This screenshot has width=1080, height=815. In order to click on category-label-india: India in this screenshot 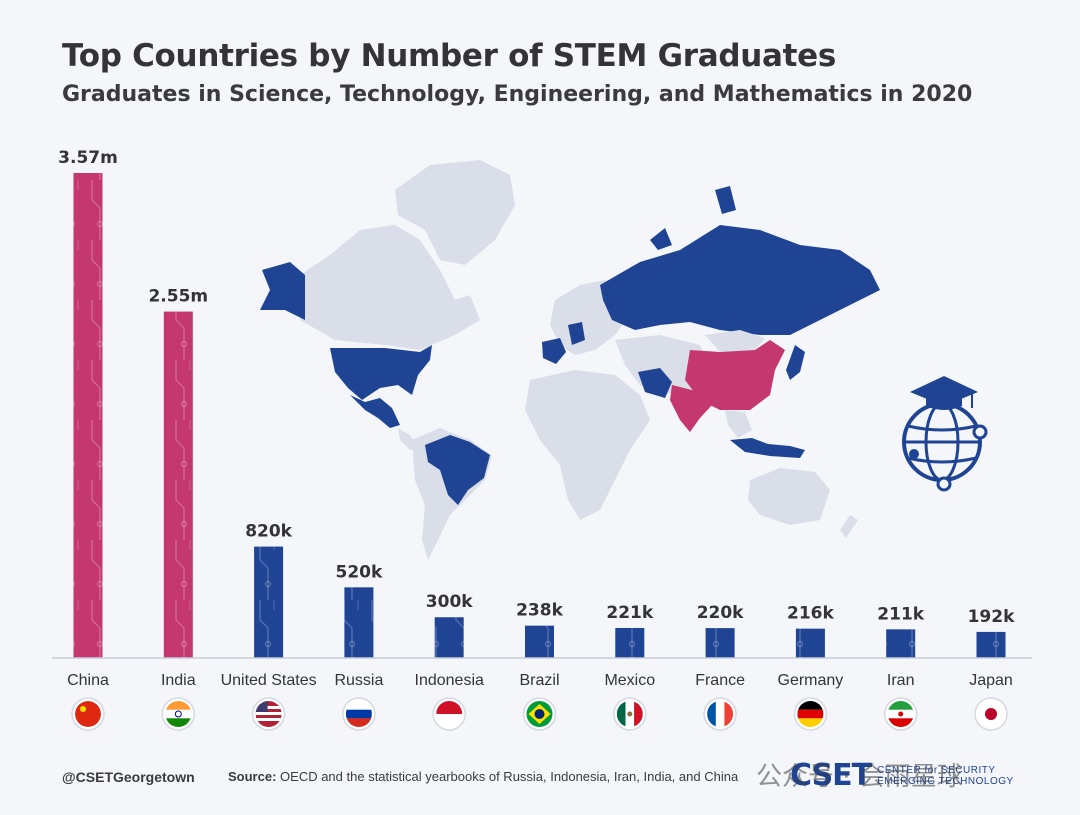, I will do `click(178, 680)`.